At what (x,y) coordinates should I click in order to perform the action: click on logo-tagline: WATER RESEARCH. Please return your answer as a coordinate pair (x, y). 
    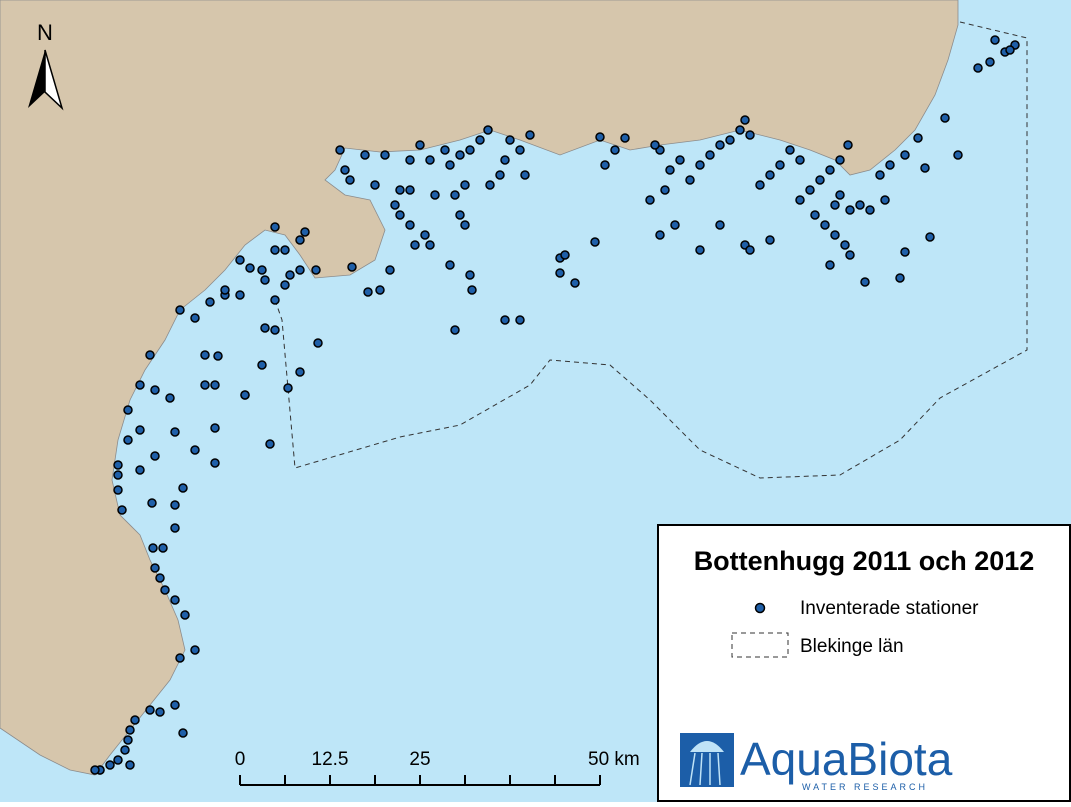
    Looking at the image, I should click on (865, 787).